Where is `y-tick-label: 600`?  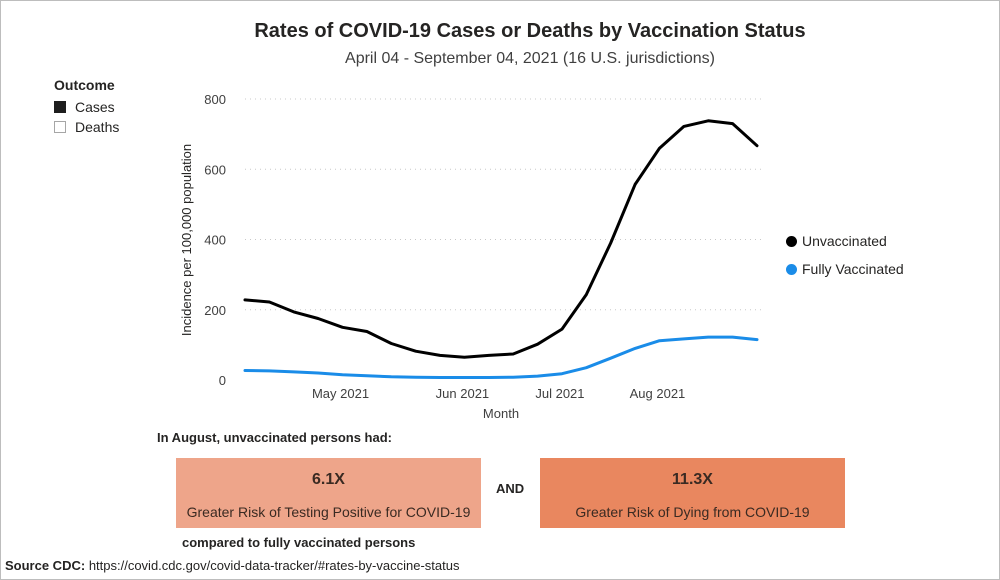 y-tick-label: 600 is located at coordinates (215, 169).